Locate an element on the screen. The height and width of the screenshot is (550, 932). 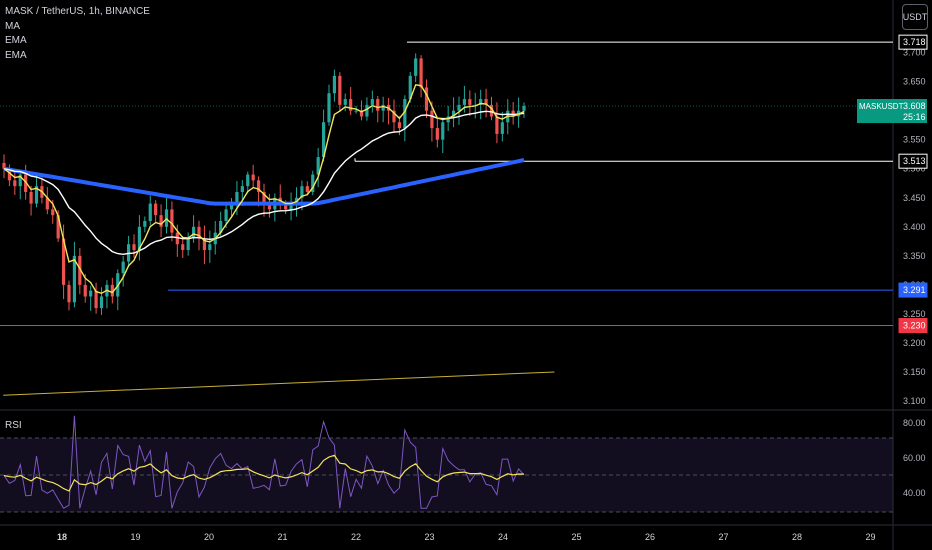
chart-legend: MASK / TetherUS, 1h, BINANCE MA EMA EMA is located at coordinates (77, 34).